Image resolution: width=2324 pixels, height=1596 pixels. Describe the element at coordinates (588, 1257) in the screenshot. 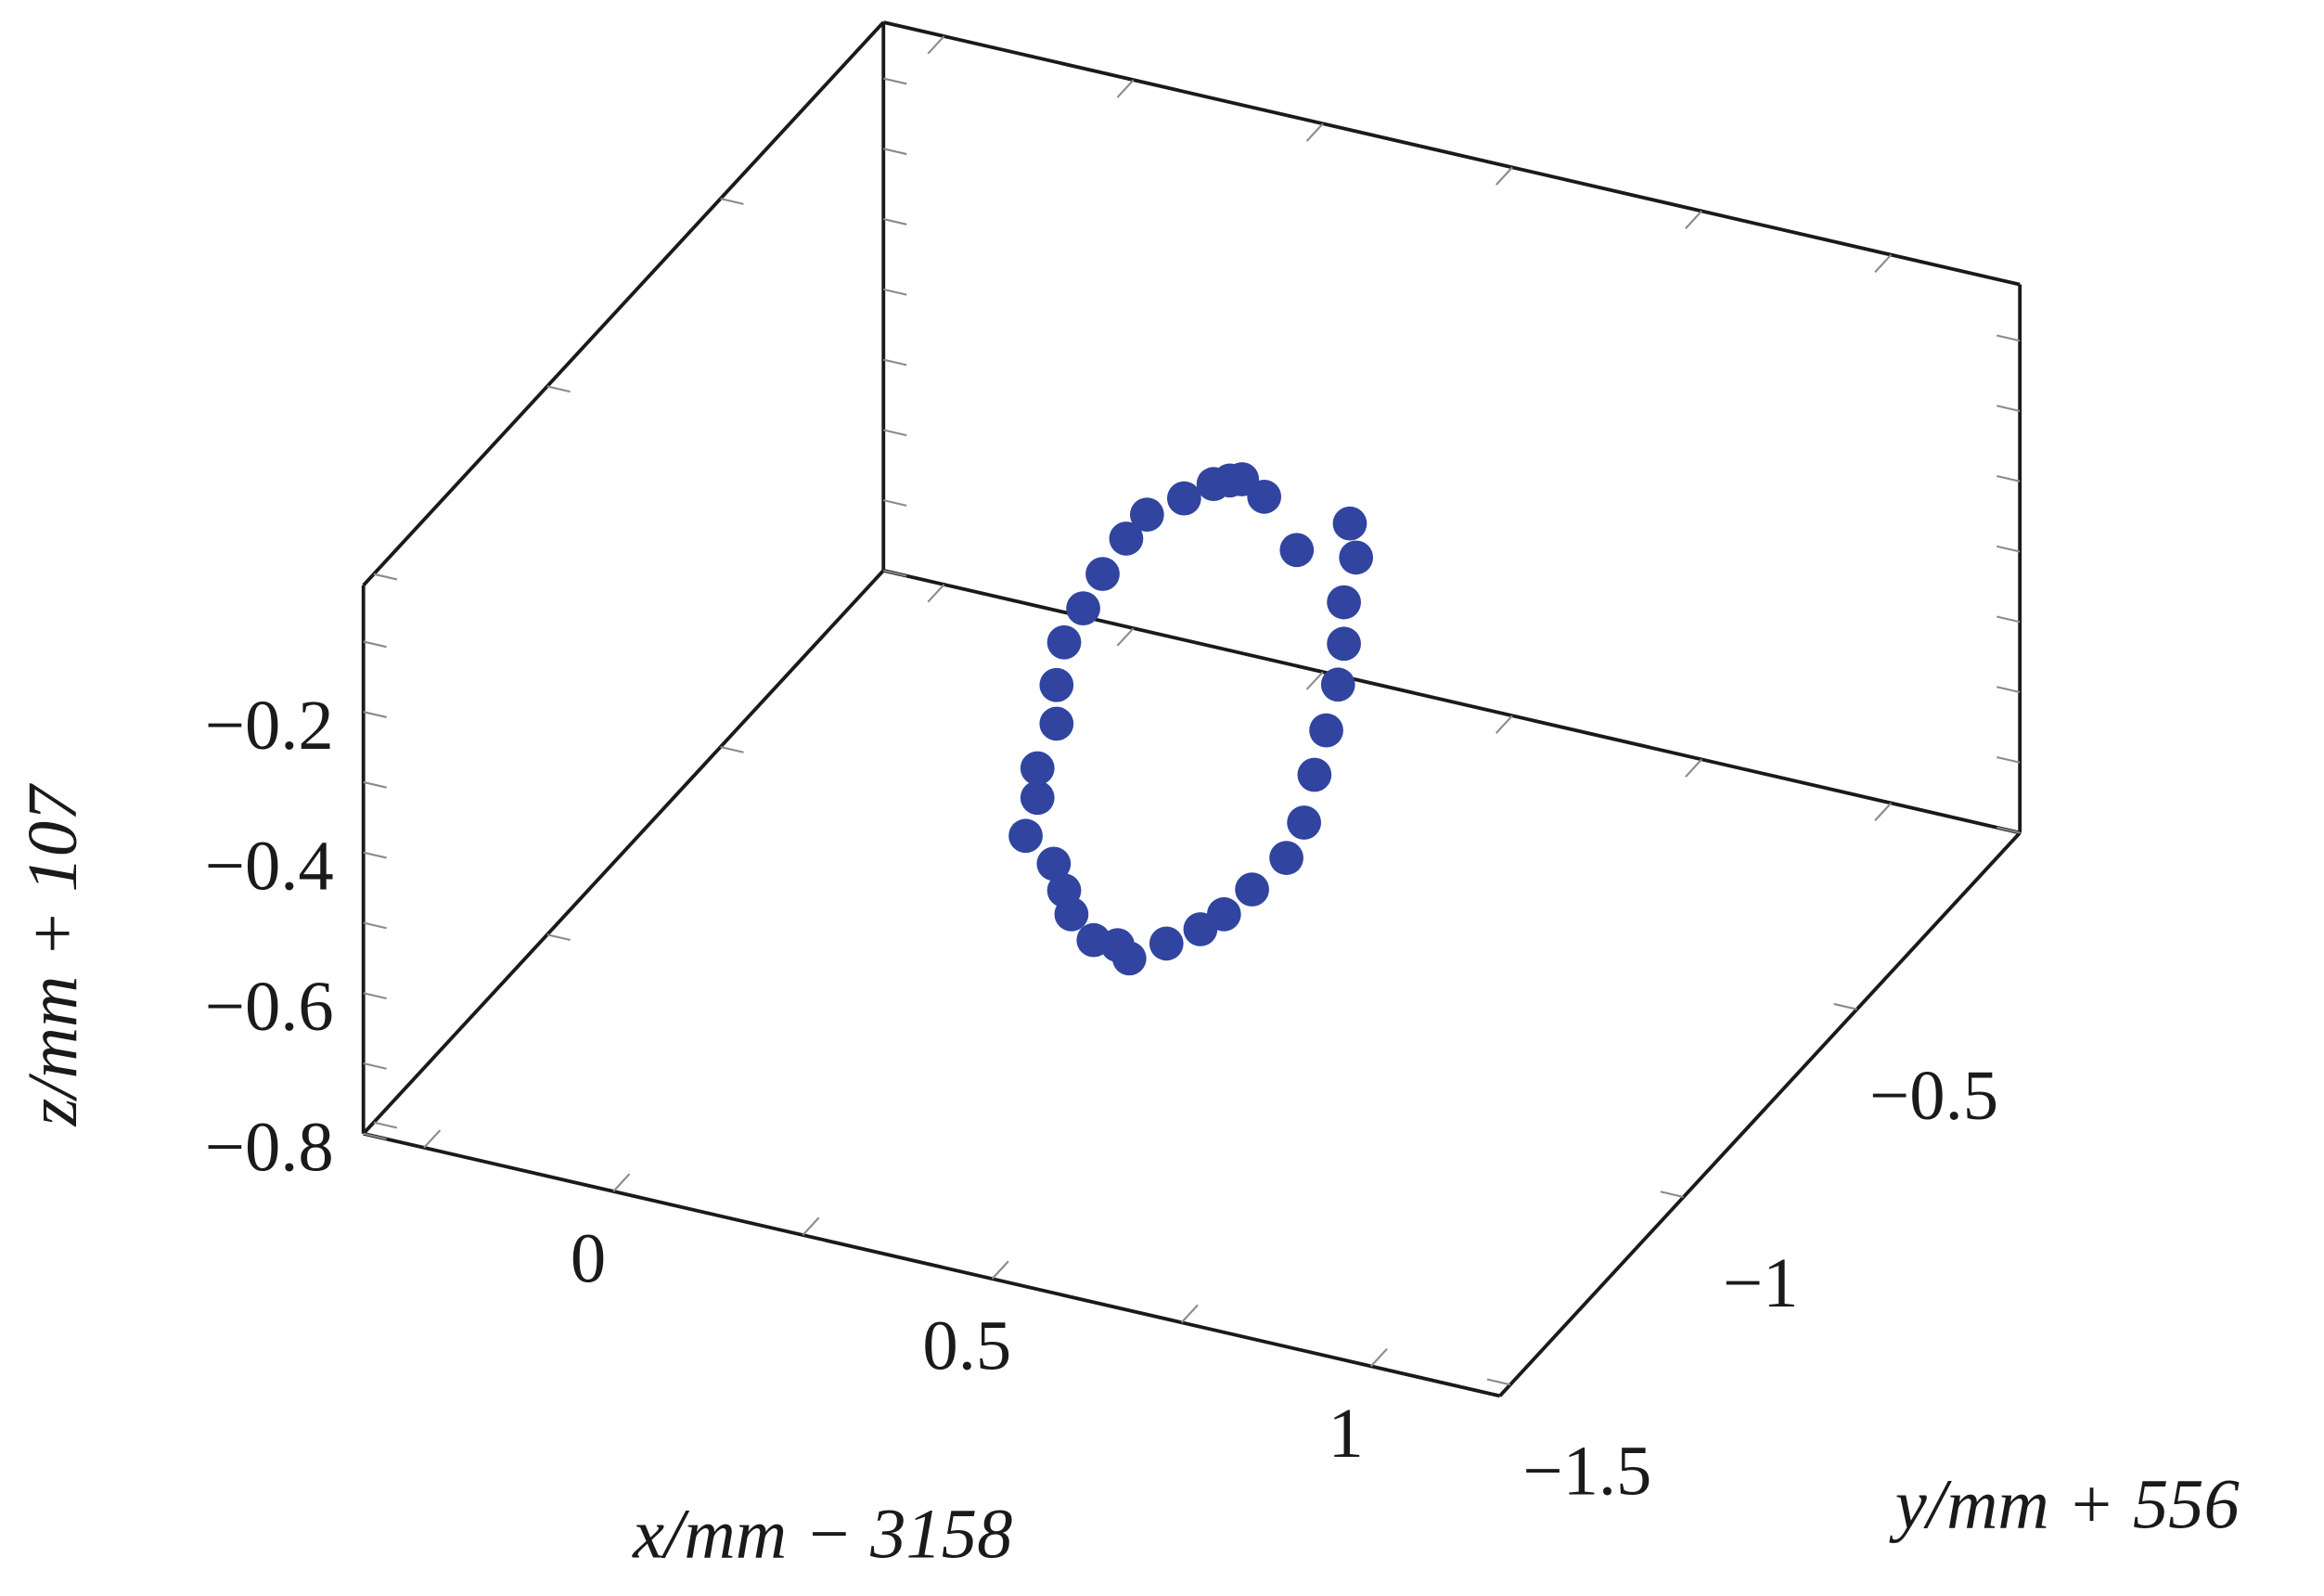

I see `x-tick-label: 0` at that location.